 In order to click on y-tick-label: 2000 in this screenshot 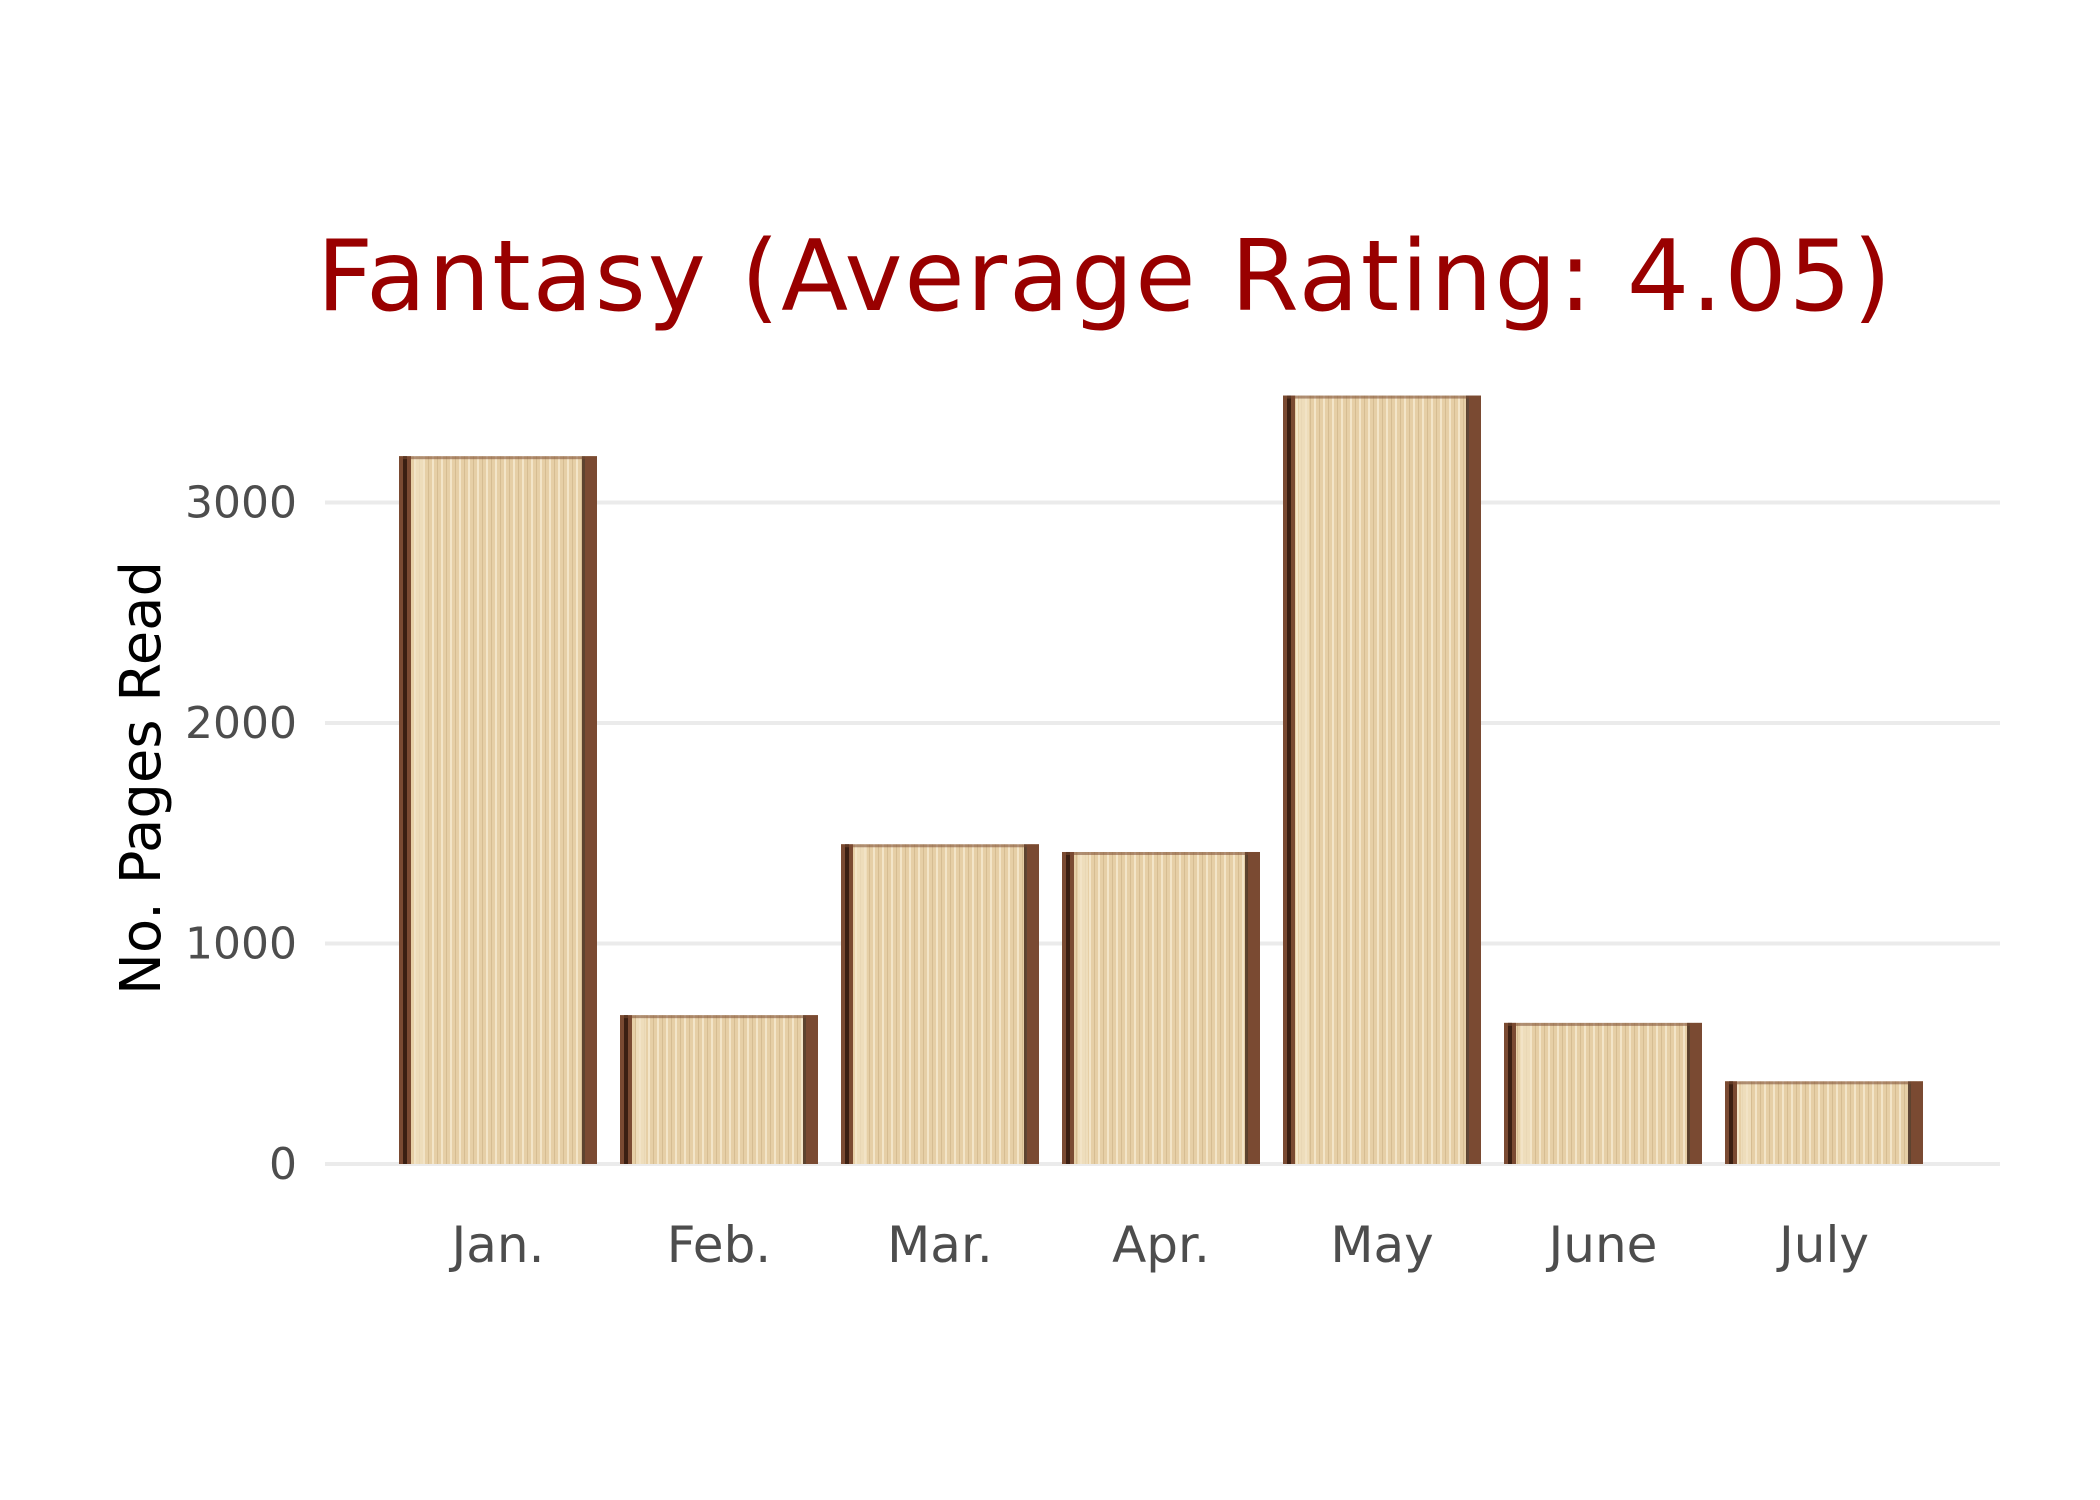, I will do `click(241, 723)`.